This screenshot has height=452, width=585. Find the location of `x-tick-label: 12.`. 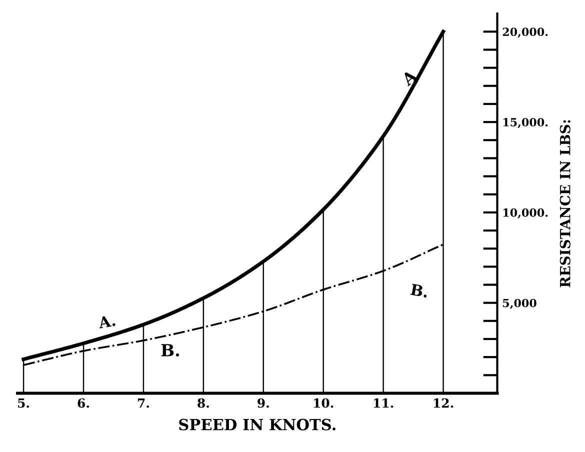

x-tick-label: 12. is located at coordinates (444, 403).